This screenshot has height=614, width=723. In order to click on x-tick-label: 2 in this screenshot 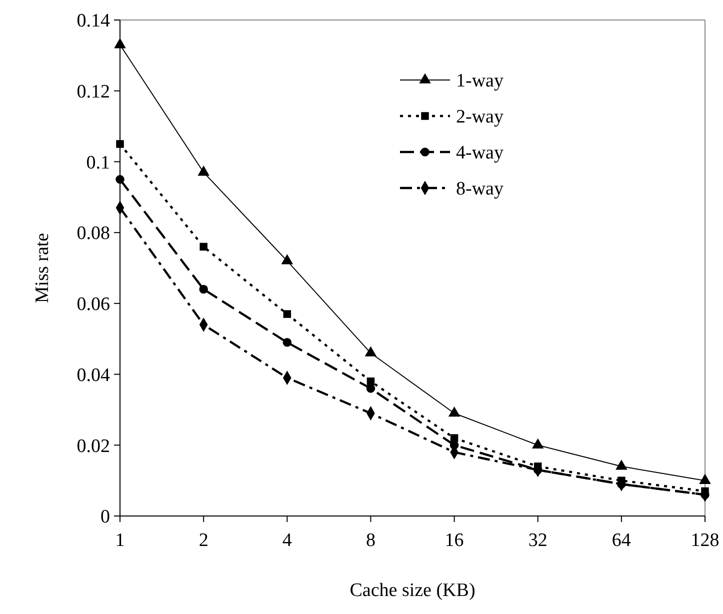, I will do `click(203, 540)`.